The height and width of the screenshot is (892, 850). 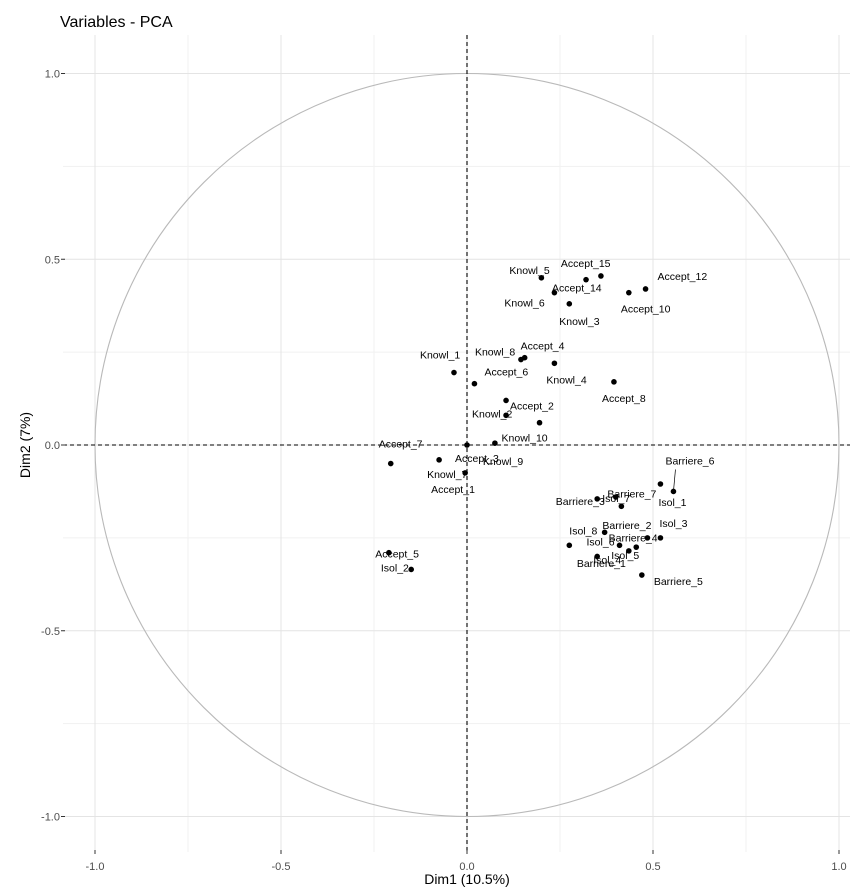 I want to click on point-label-isol-6: Isol_6, so click(x=601, y=542).